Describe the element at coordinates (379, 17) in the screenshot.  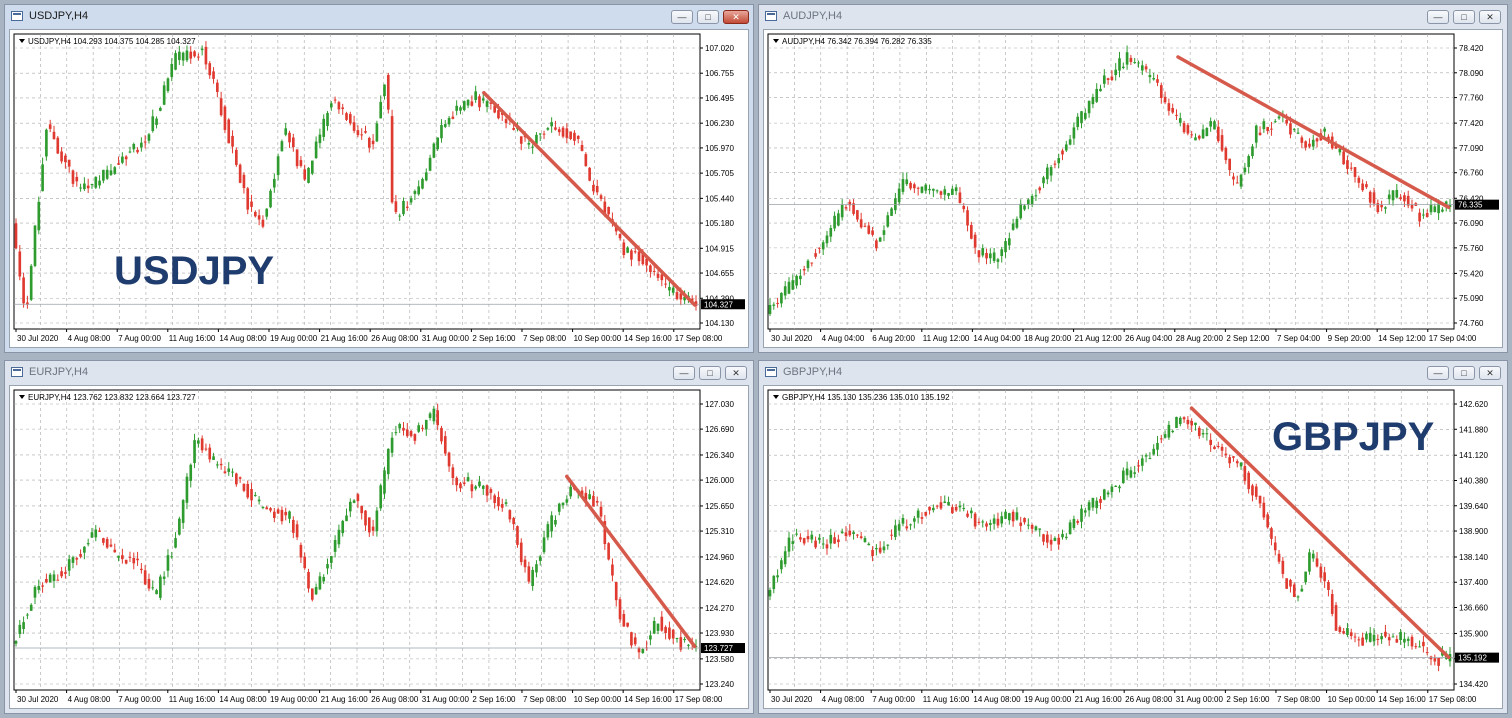
I see `title-bar: USDJPY,H4 — □ ✕` at that location.